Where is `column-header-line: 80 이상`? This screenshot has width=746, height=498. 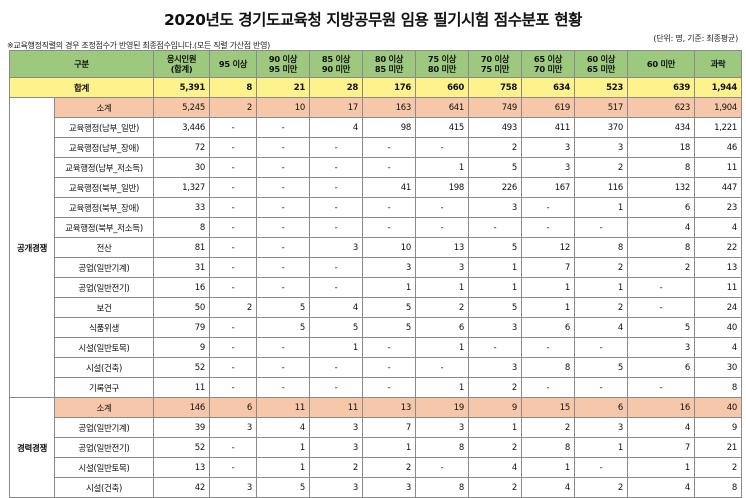
column-header-line: 80 이상 is located at coordinates (389, 59).